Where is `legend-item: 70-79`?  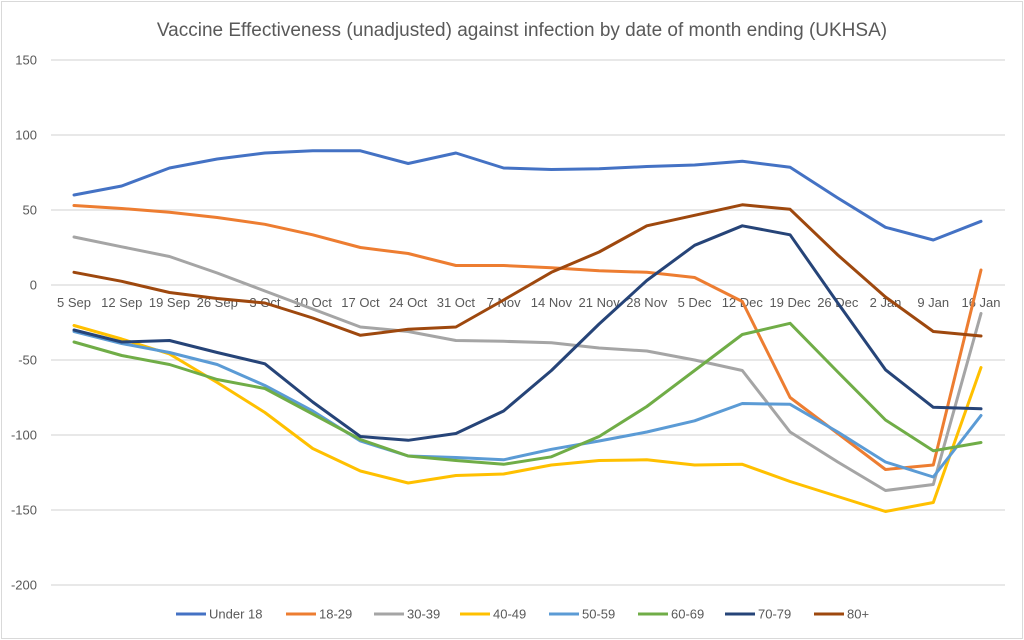
legend-item: 70-79 is located at coordinates (758, 614).